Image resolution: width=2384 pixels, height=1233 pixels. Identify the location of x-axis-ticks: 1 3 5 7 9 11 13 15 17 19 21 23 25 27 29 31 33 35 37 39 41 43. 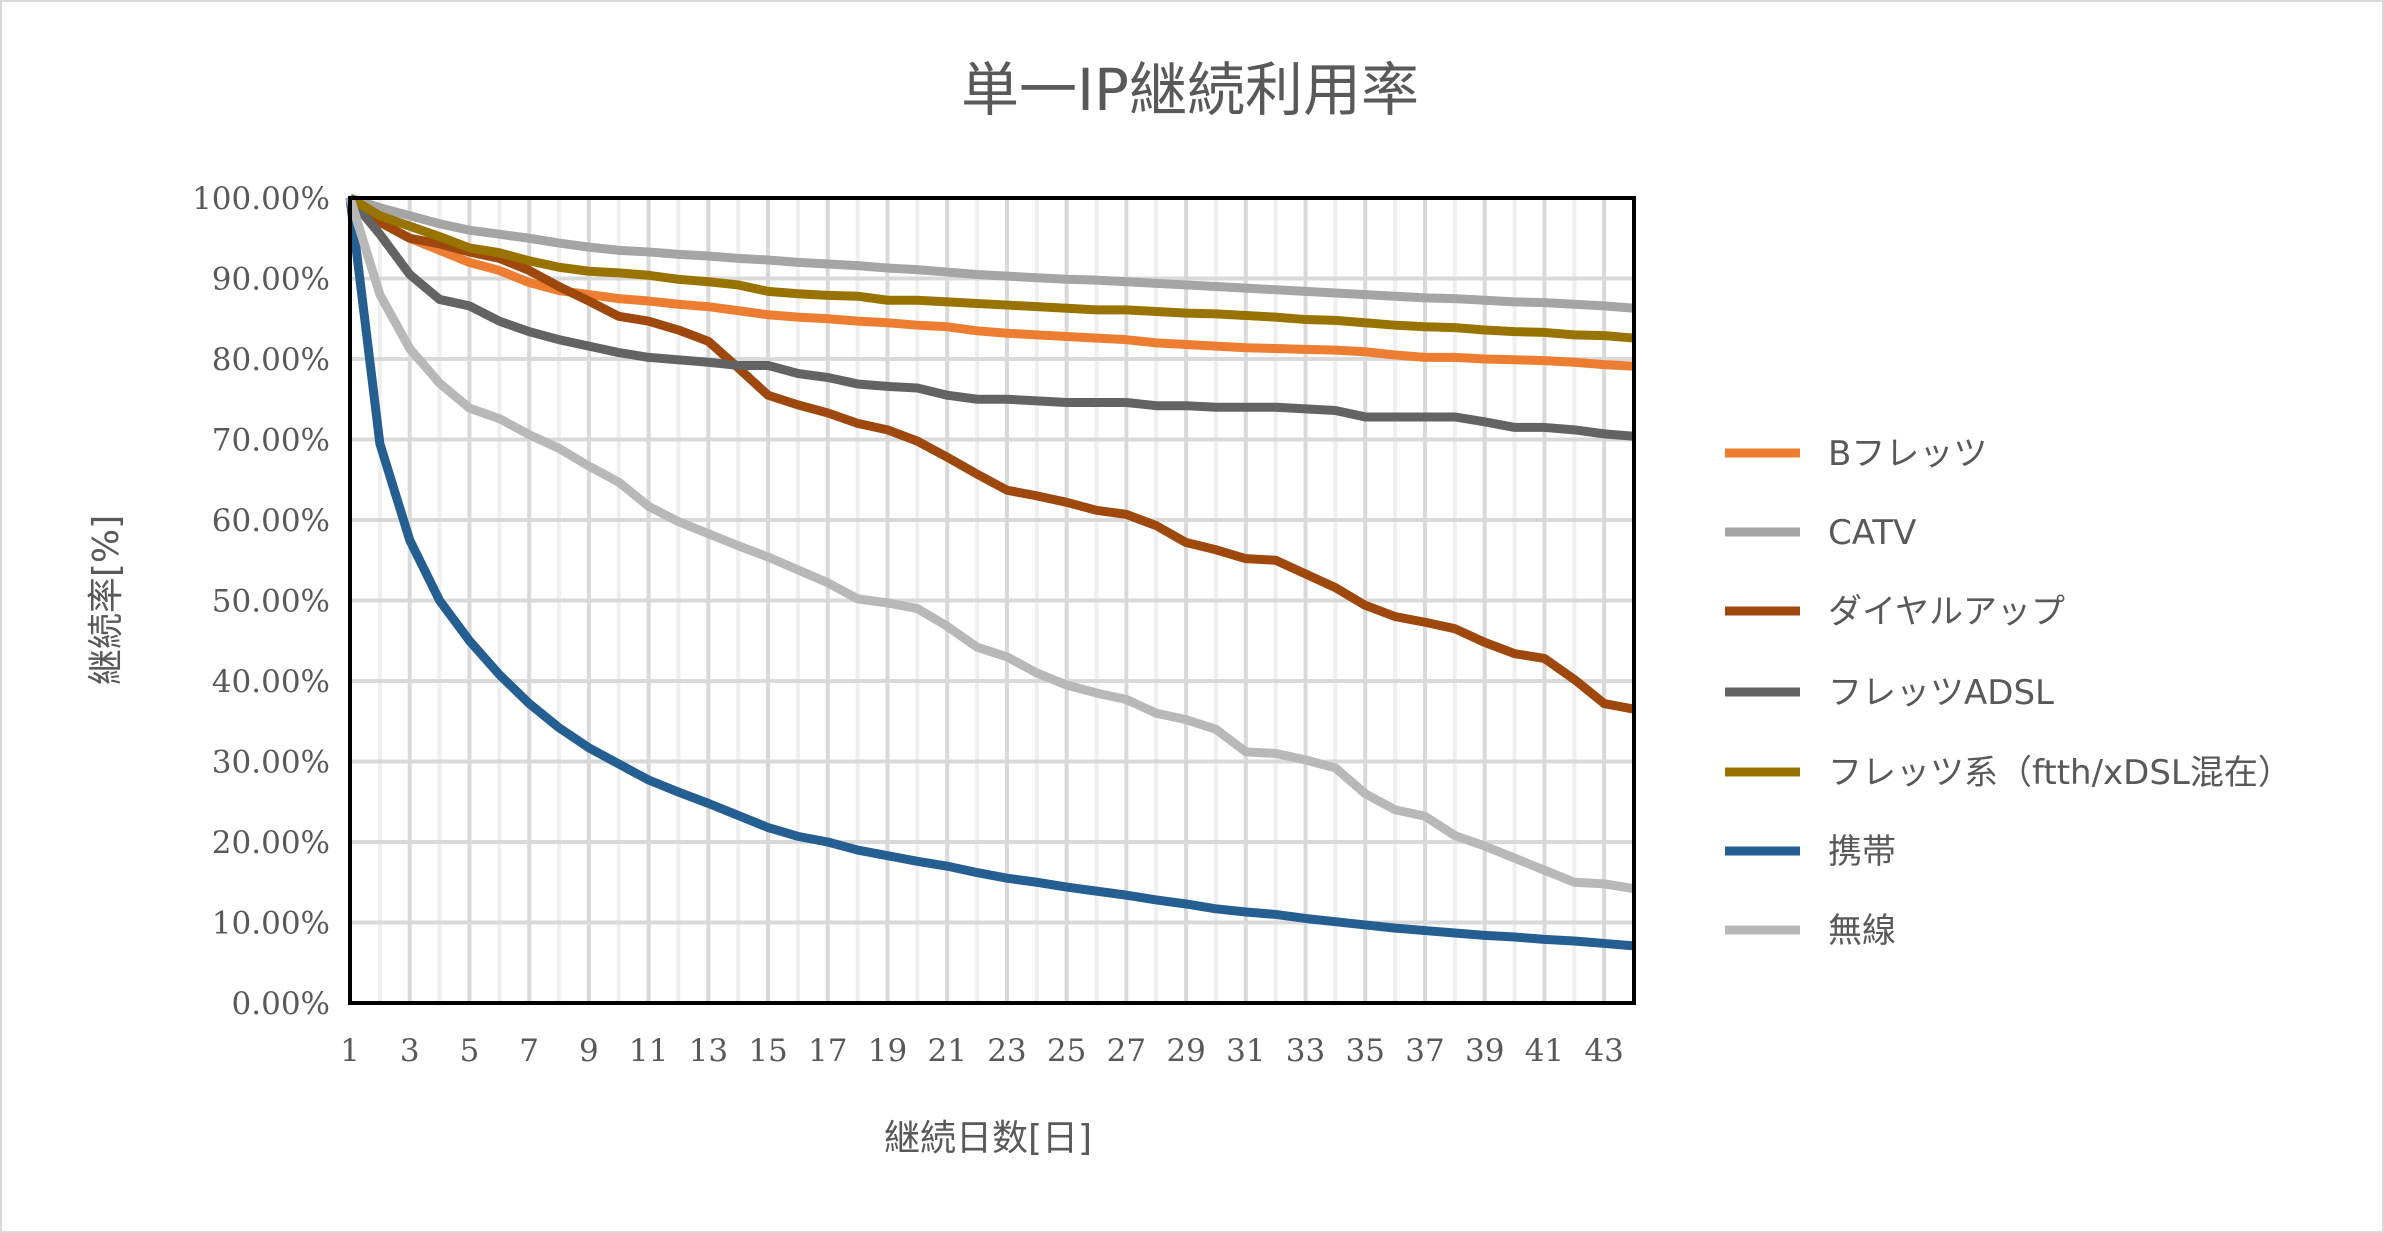
(982, 1051).